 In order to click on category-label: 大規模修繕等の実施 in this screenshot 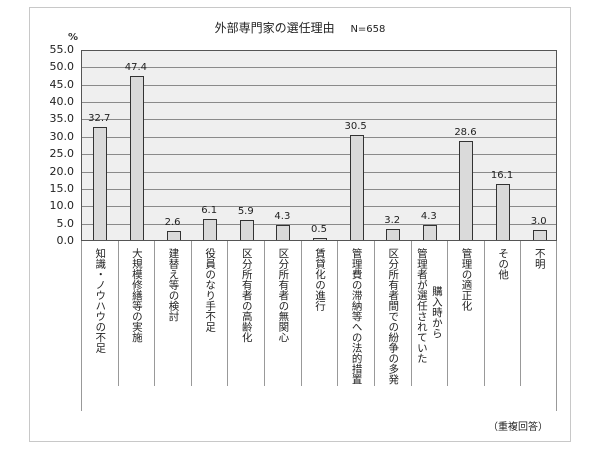, I will do `click(136, 295)`.